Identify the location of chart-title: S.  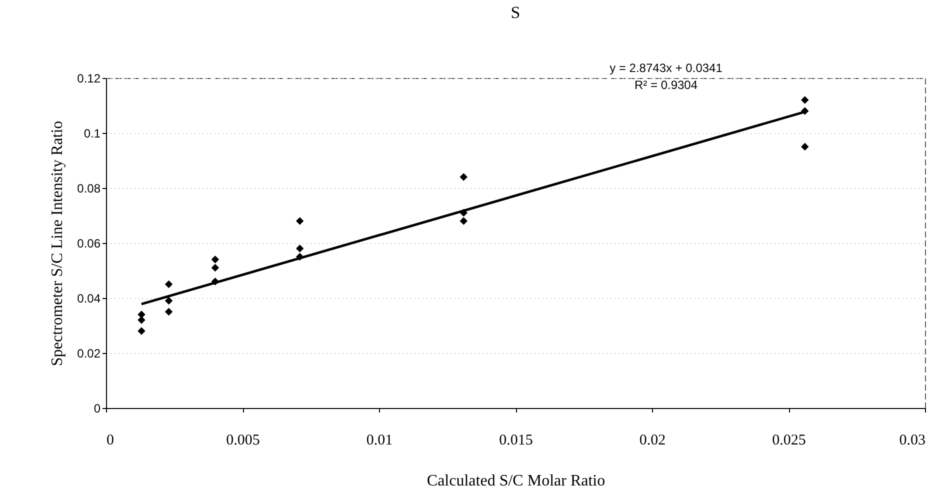
(515, 12).